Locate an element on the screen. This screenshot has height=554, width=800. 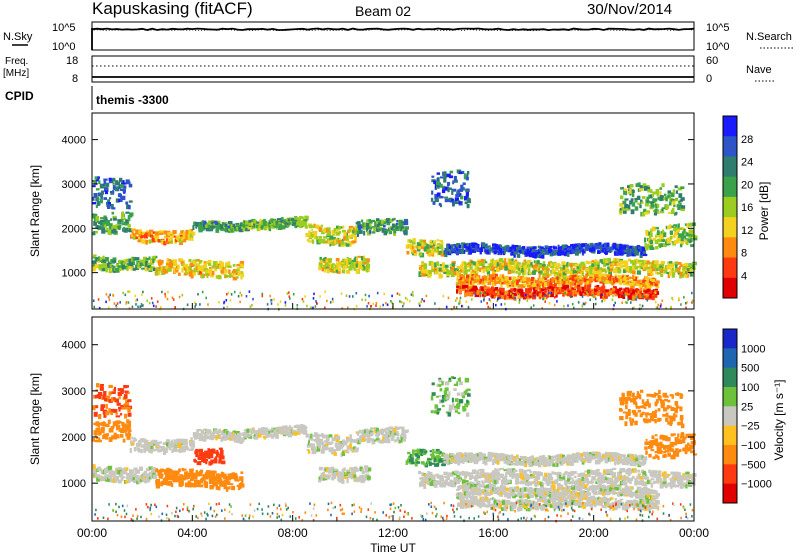
power-ylabel: Slant Range [km] is located at coordinates (35, 211).